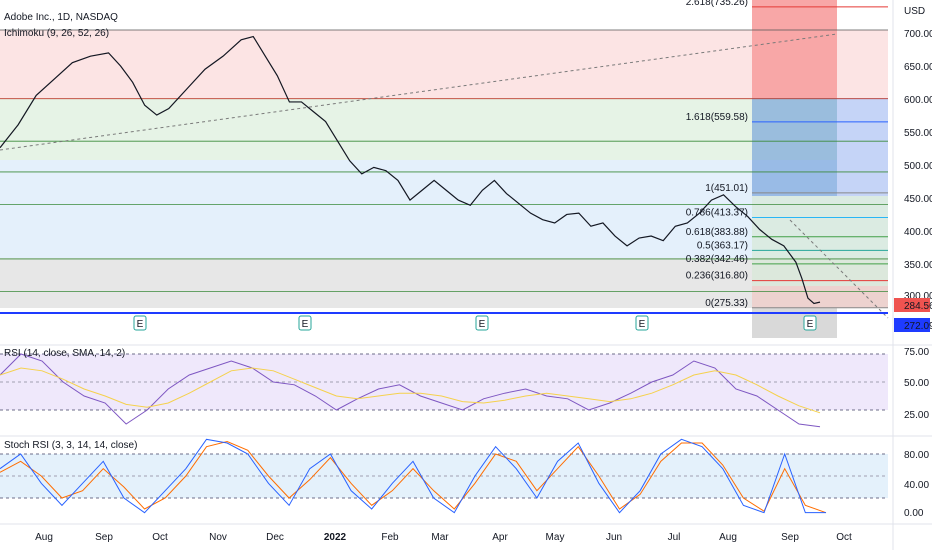  What do you see at coordinates (790, 537) in the screenshot?
I see `time-tick-13: Sep` at bounding box center [790, 537].